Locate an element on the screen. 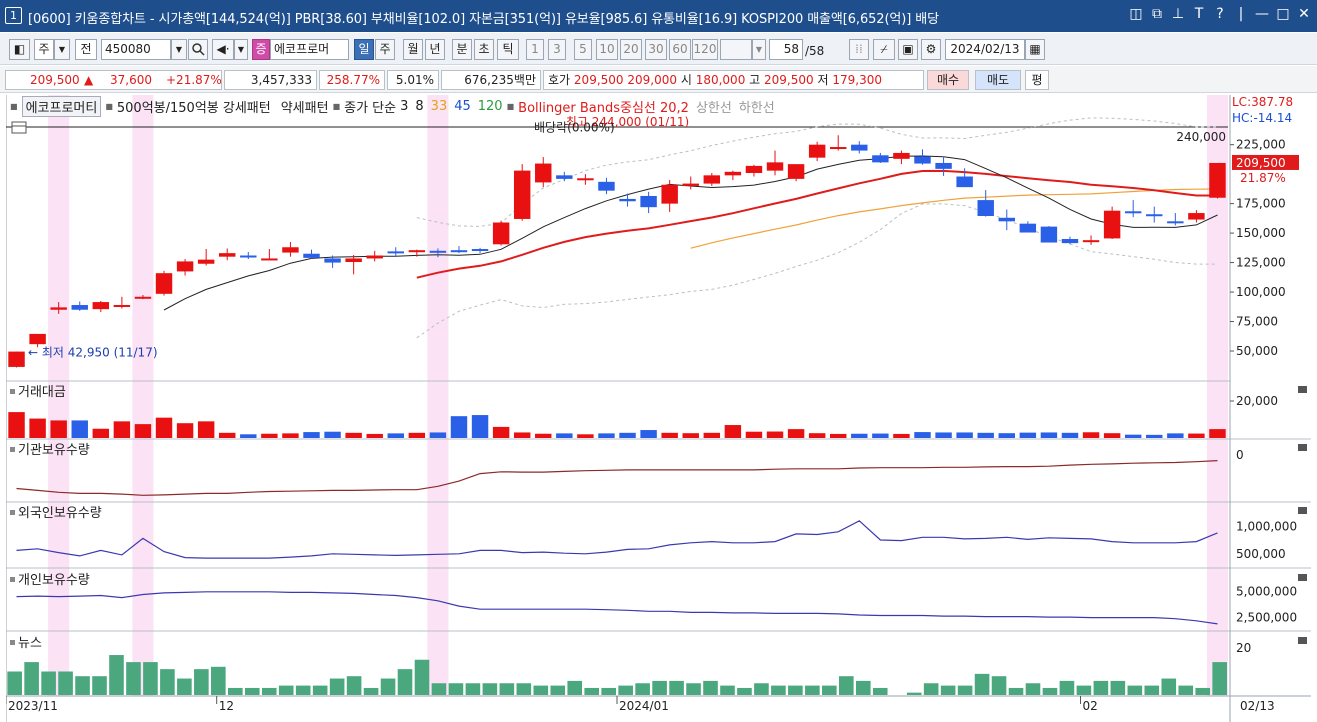 The width and height of the screenshot is (1317, 722). close-icon: ✕ is located at coordinates (1304, 14).